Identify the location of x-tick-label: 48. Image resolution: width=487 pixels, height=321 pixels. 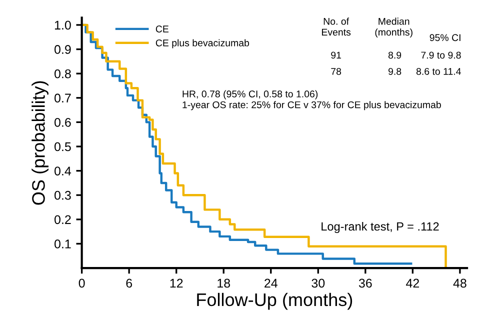
(459, 283).